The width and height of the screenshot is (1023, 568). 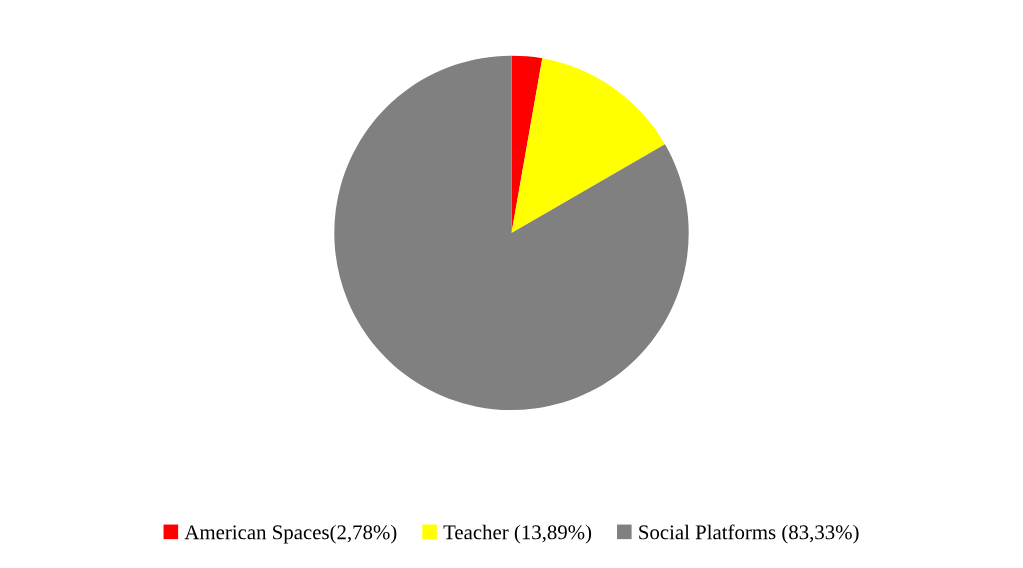 I want to click on legend-label: Social Platforms (83,33%), so click(x=749, y=534).